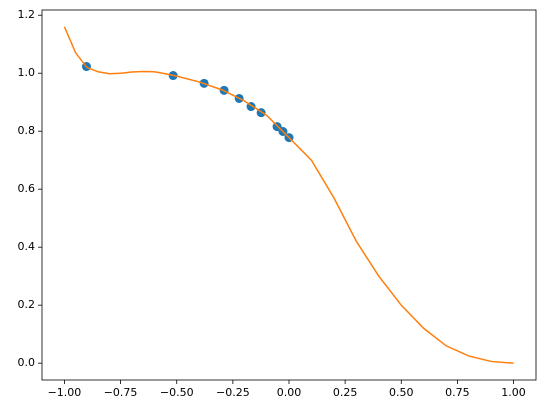  What do you see at coordinates (513, 392) in the screenshot?
I see `x-tick-label: 1.00` at bounding box center [513, 392].